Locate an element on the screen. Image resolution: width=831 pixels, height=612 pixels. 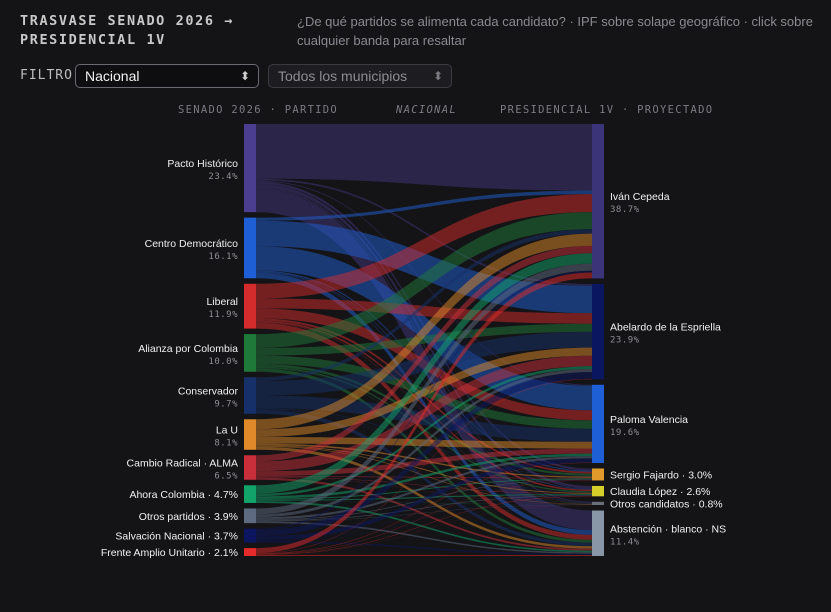
source-pct: 23.4% is located at coordinates (223, 177).